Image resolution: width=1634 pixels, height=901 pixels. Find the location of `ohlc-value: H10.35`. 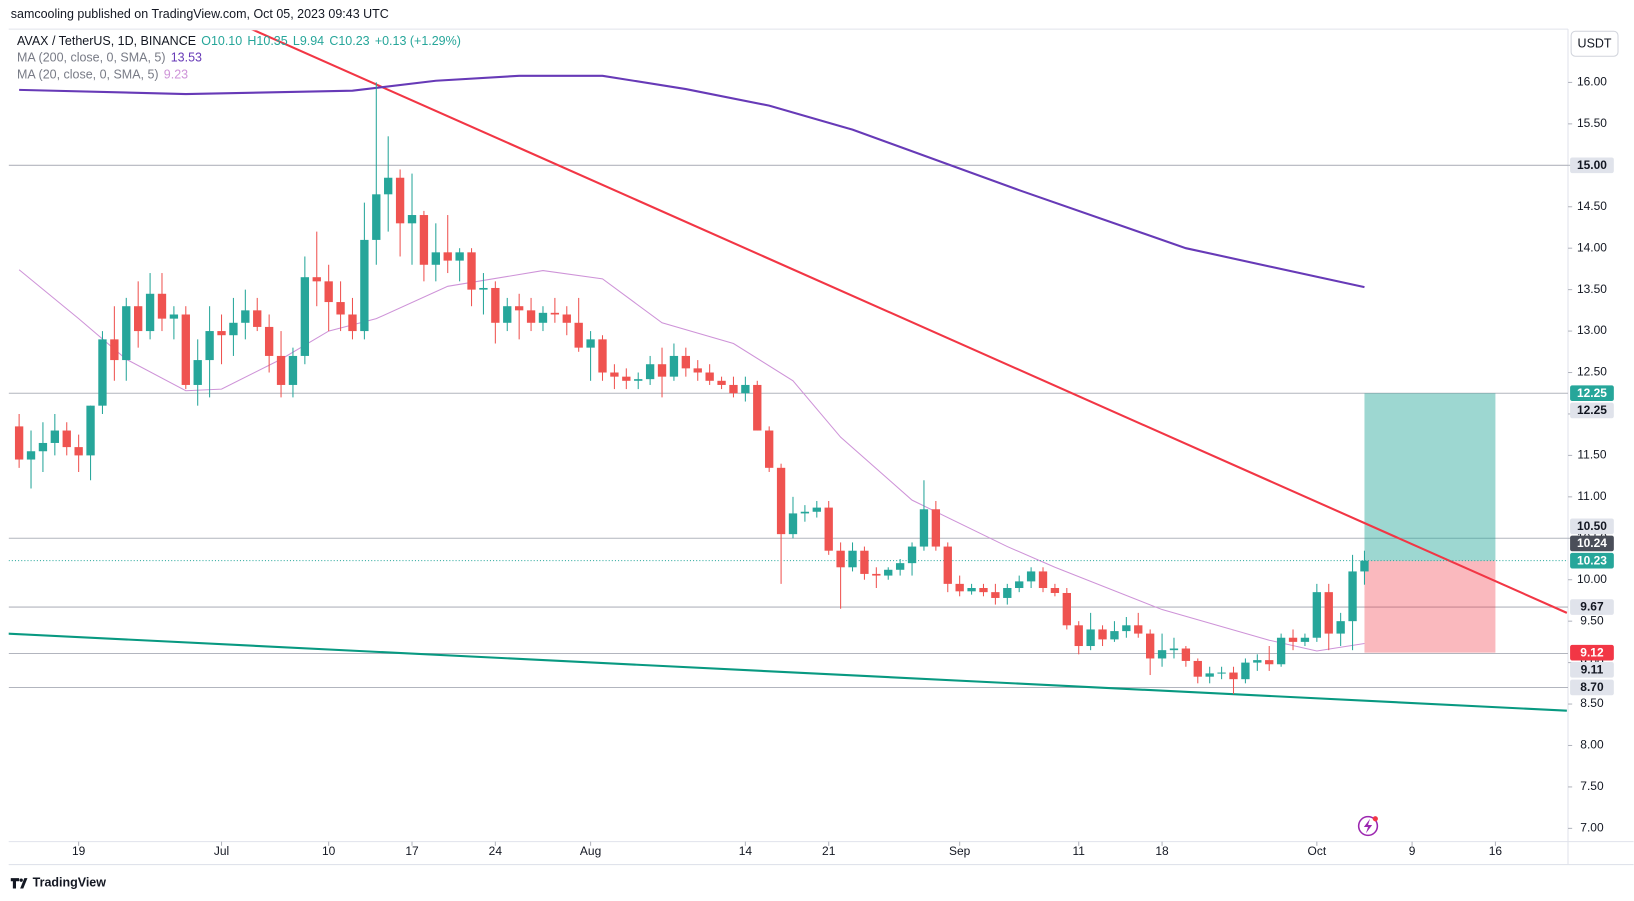

ohlc-value: H10.35 is located at coordinates (267, 41).